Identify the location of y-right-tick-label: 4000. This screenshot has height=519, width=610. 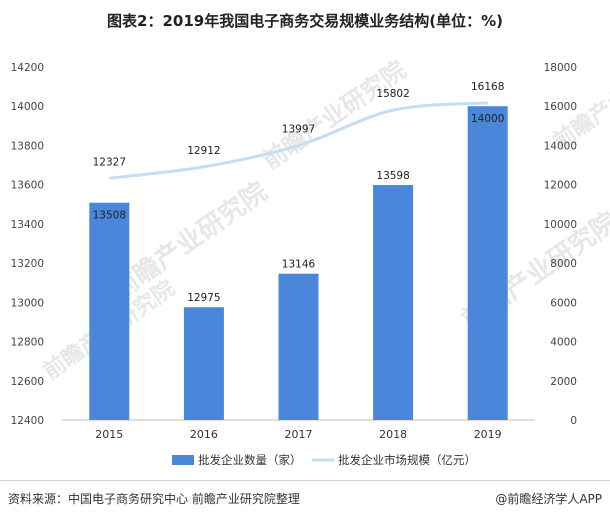
(563, 343).